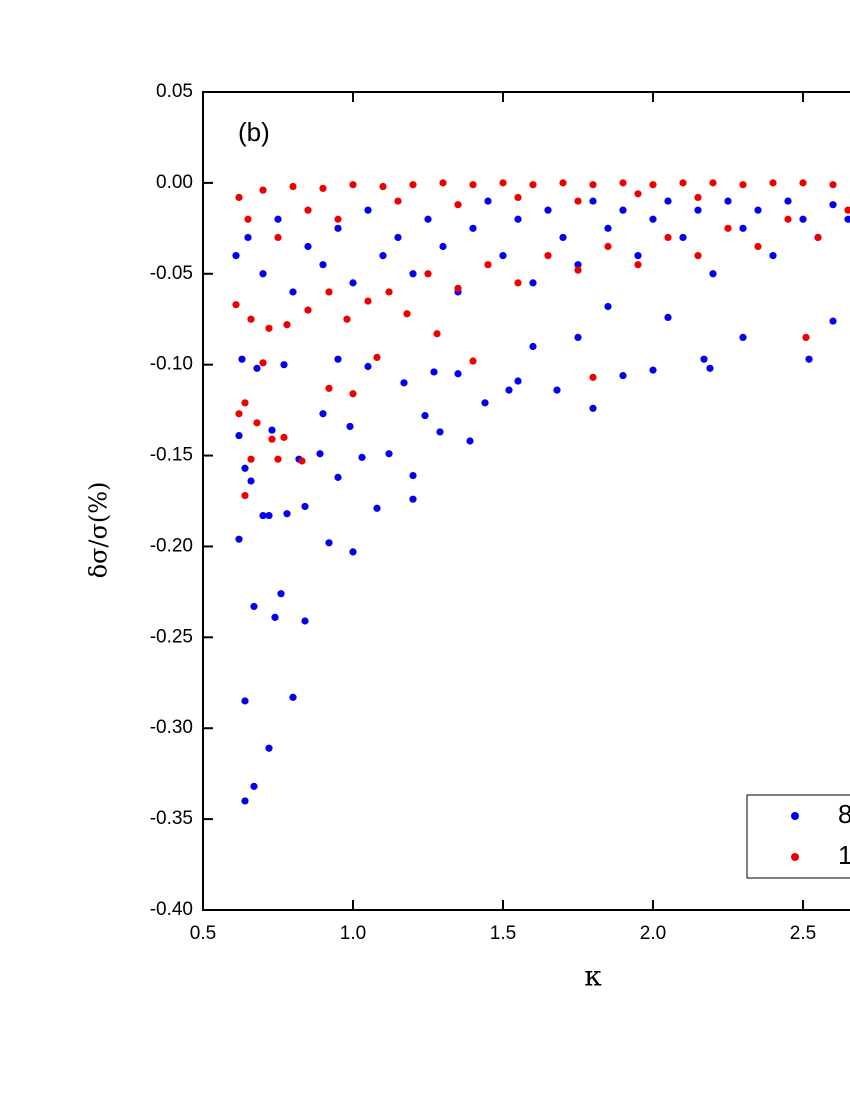 This screenshot has width=850, height=1100. Describe the element at coordinates (171, 273) in the screenshot. I see `y-tick-label: -0.05` at that location.